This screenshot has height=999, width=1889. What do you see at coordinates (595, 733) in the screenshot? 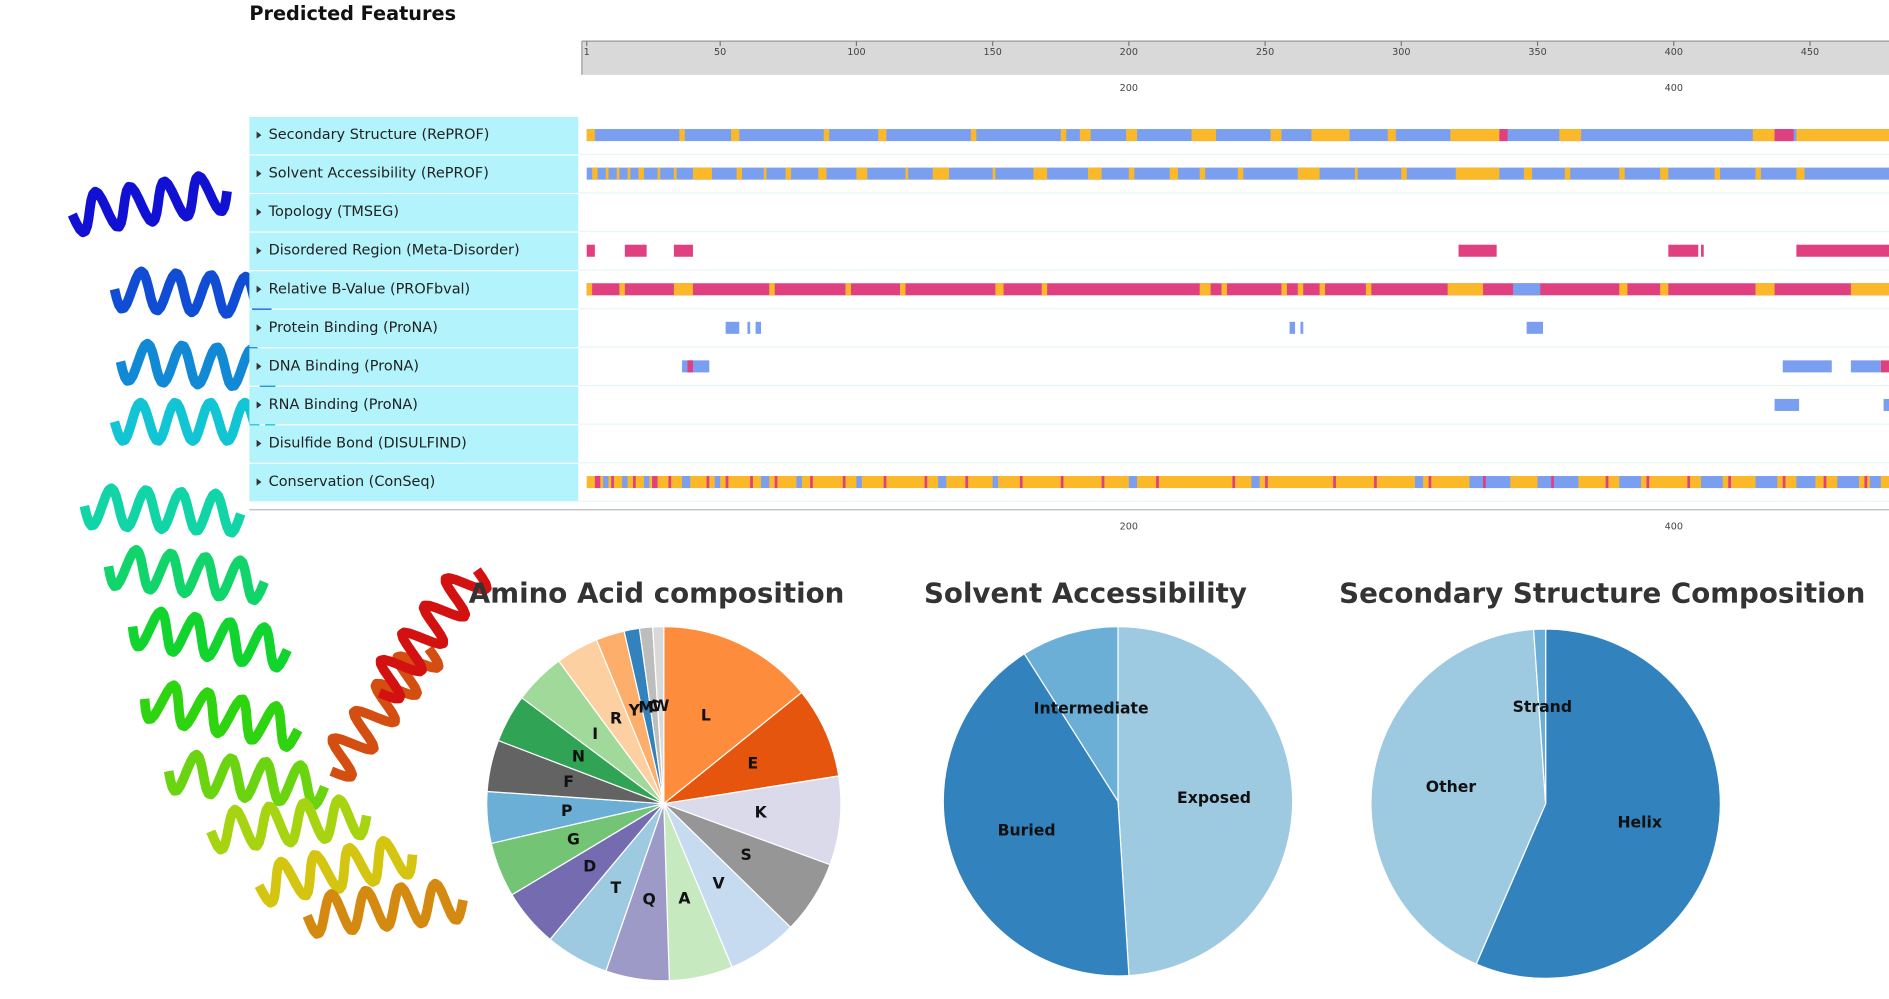
I see `pie-label: I` at bounding box center [595, 733].